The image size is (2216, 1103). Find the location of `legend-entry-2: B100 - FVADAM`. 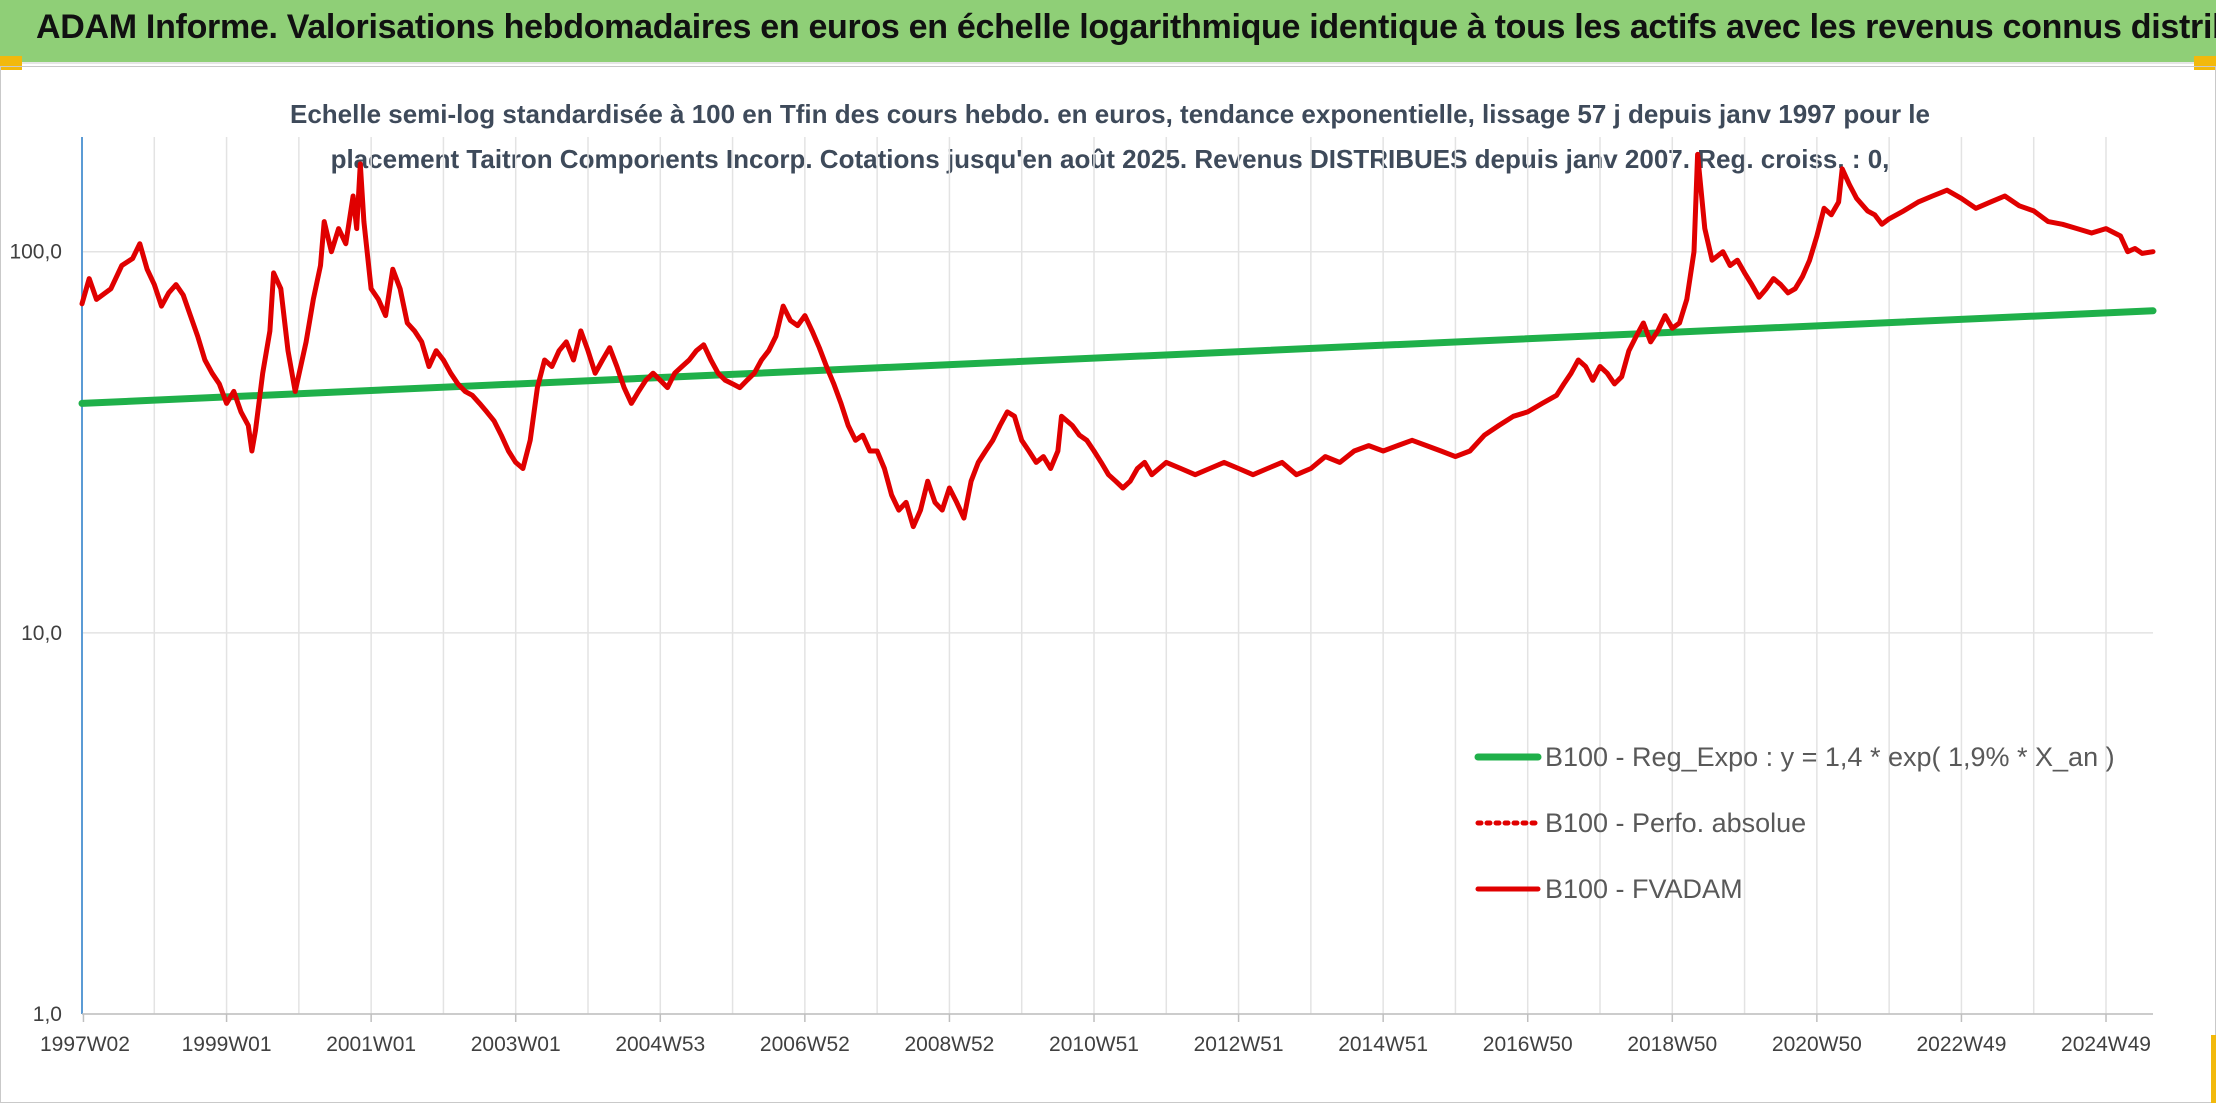

legend-entry-2: B100 - FVADAM is located at coordinates (1644, 889).